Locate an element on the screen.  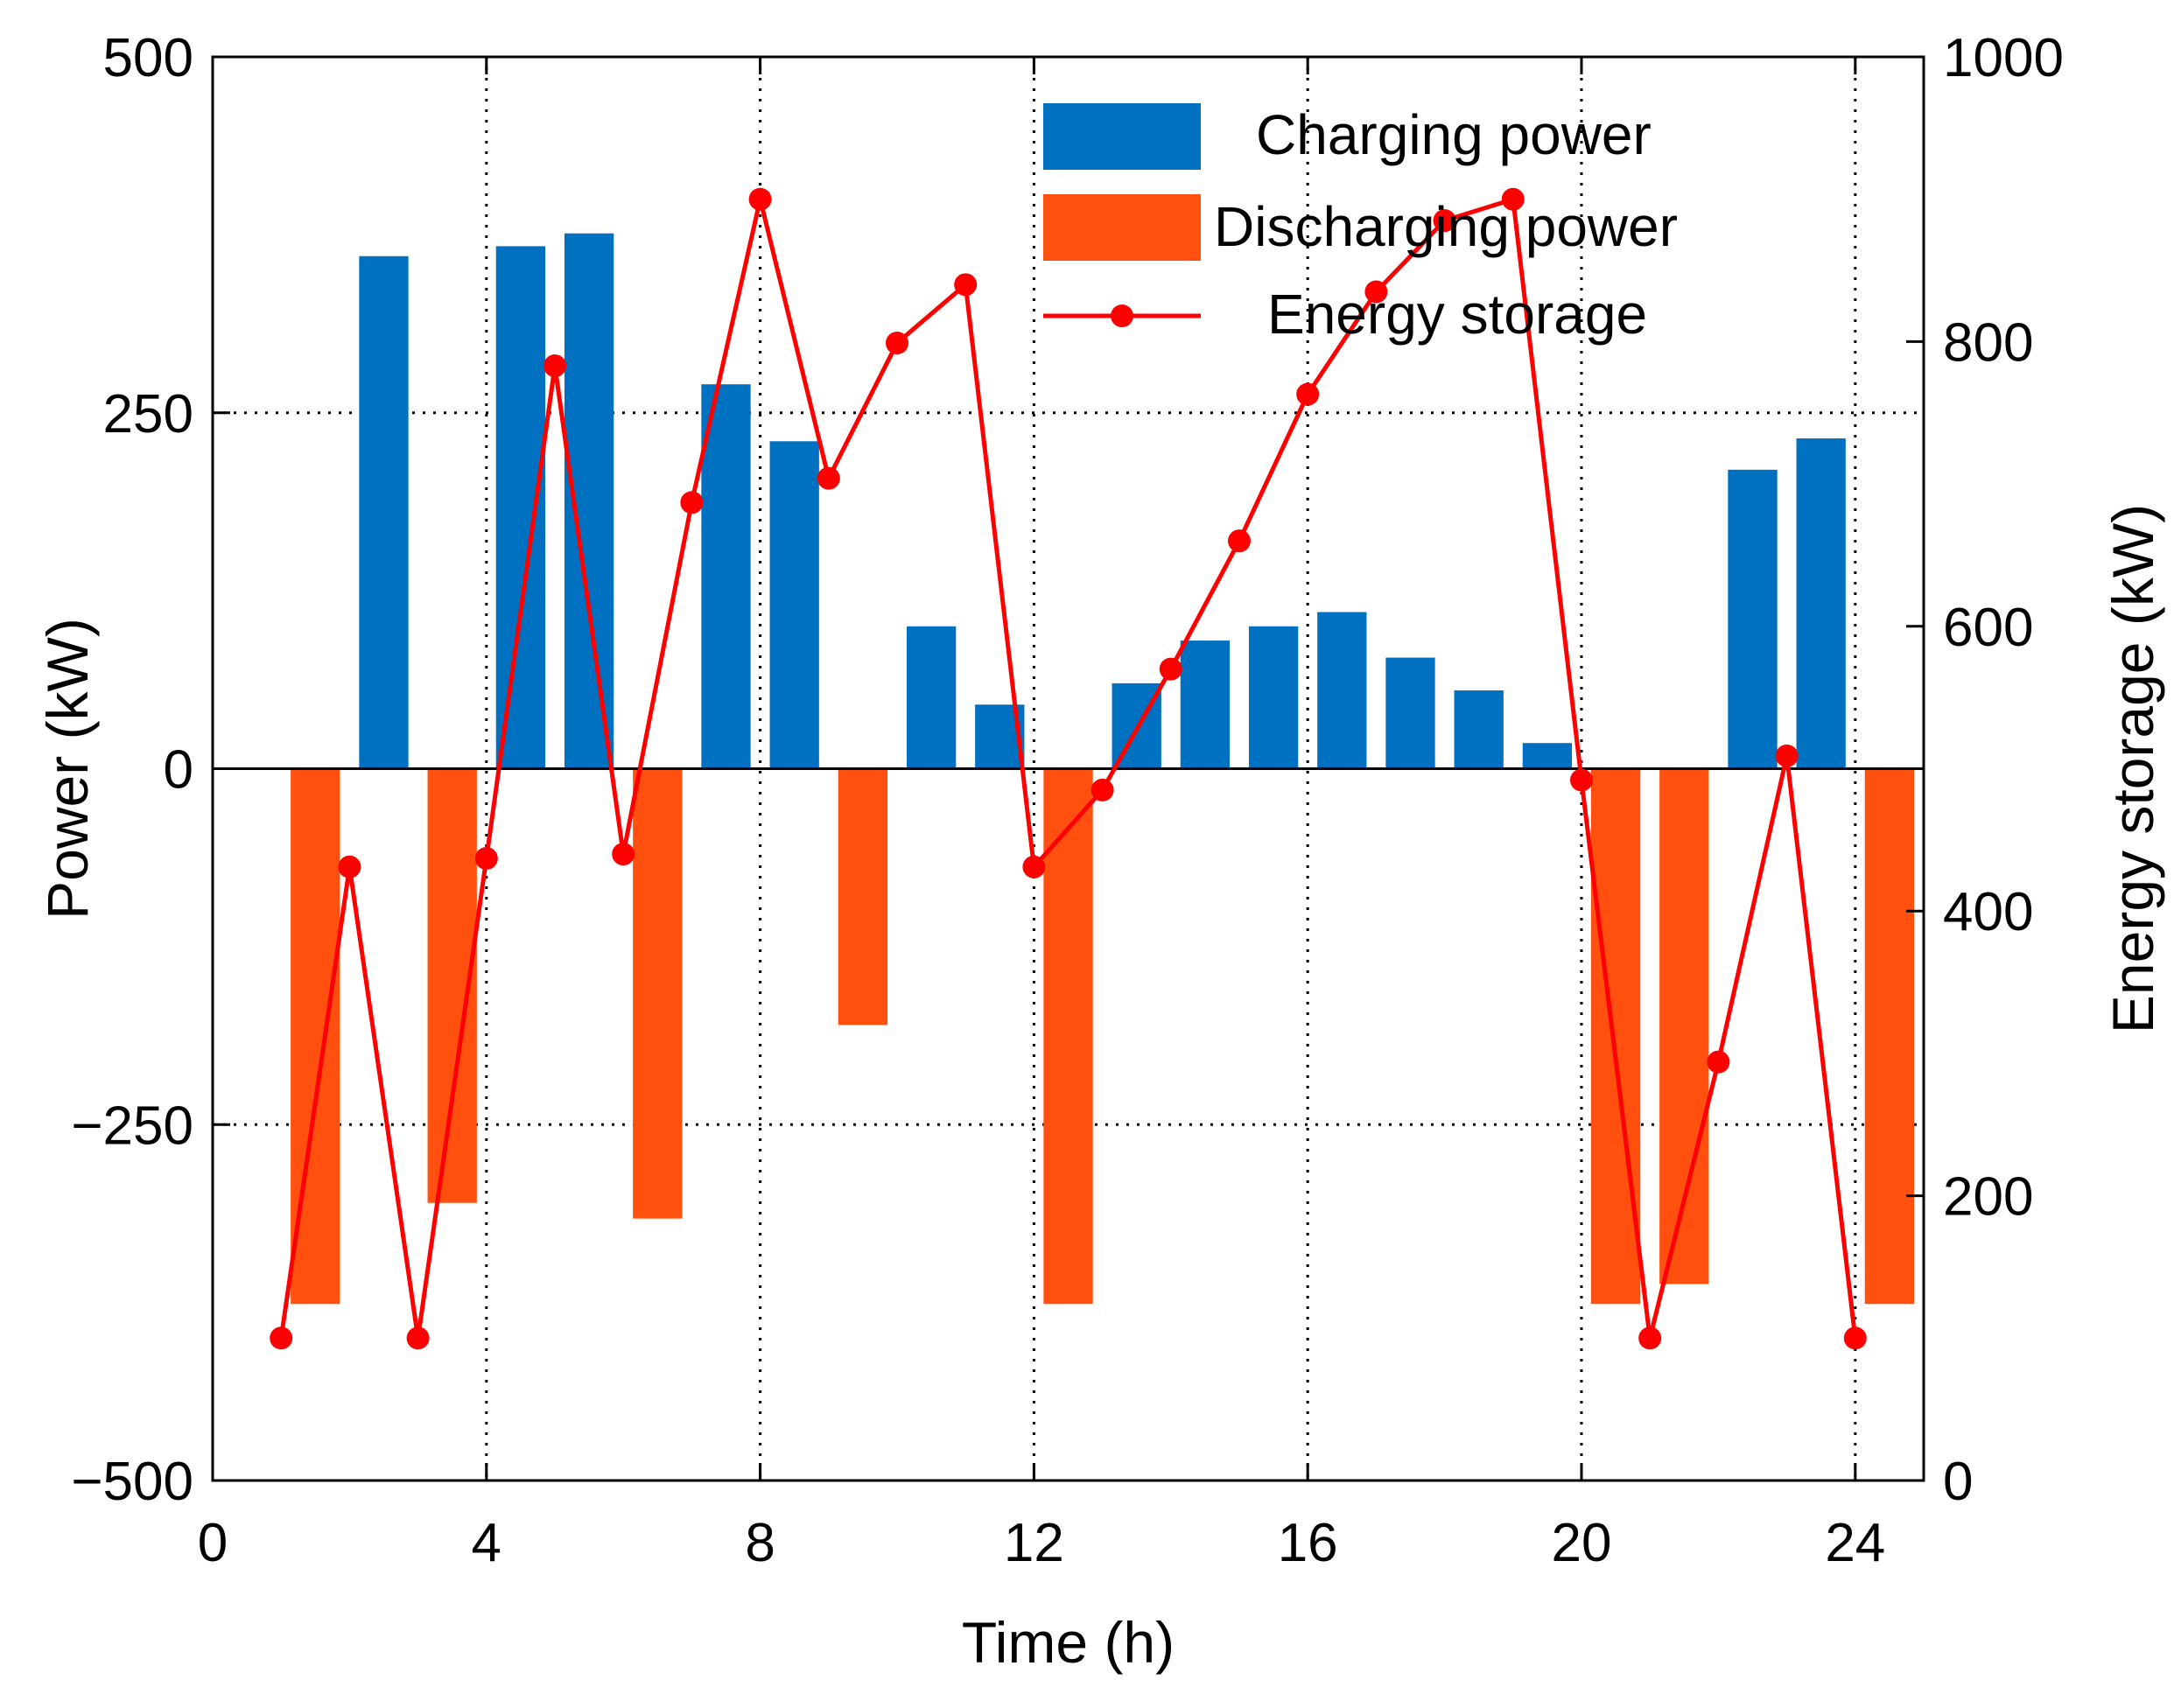
y2-tick-label: 400 is located at coordinates (1988, 912).